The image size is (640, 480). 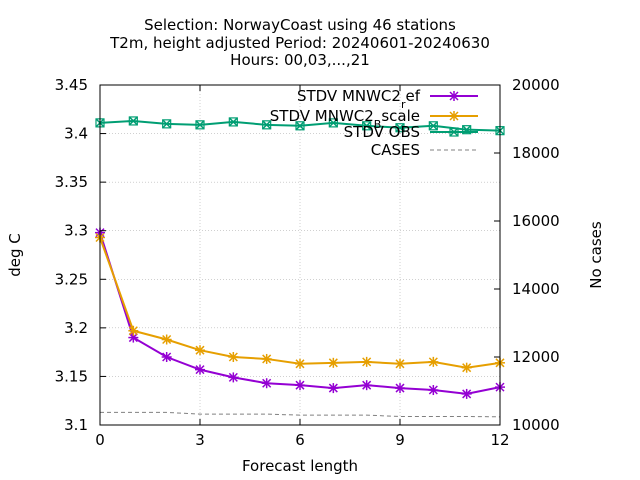 What do you see at coordinates (300, 25) in the screenshot?
I see `title-line-1: Selection: NorwayCoast using 46 stations` at bounding box center [300, 25].